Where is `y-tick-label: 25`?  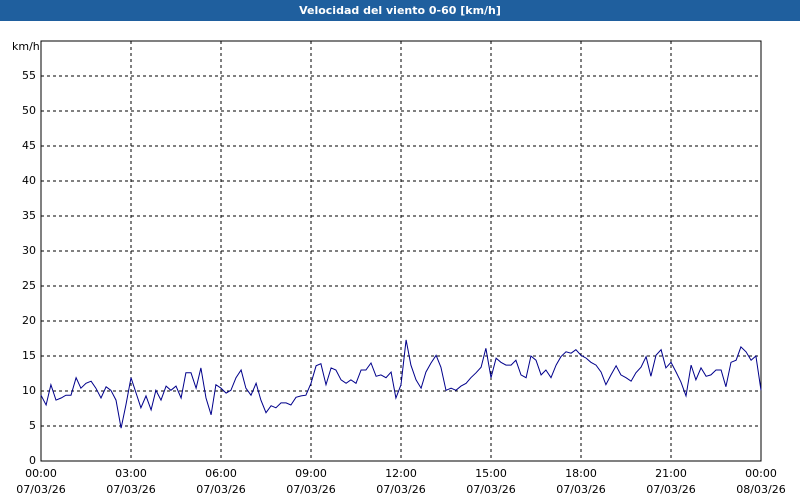
y-tick-label: 25 is located at coordinates (29, 285).